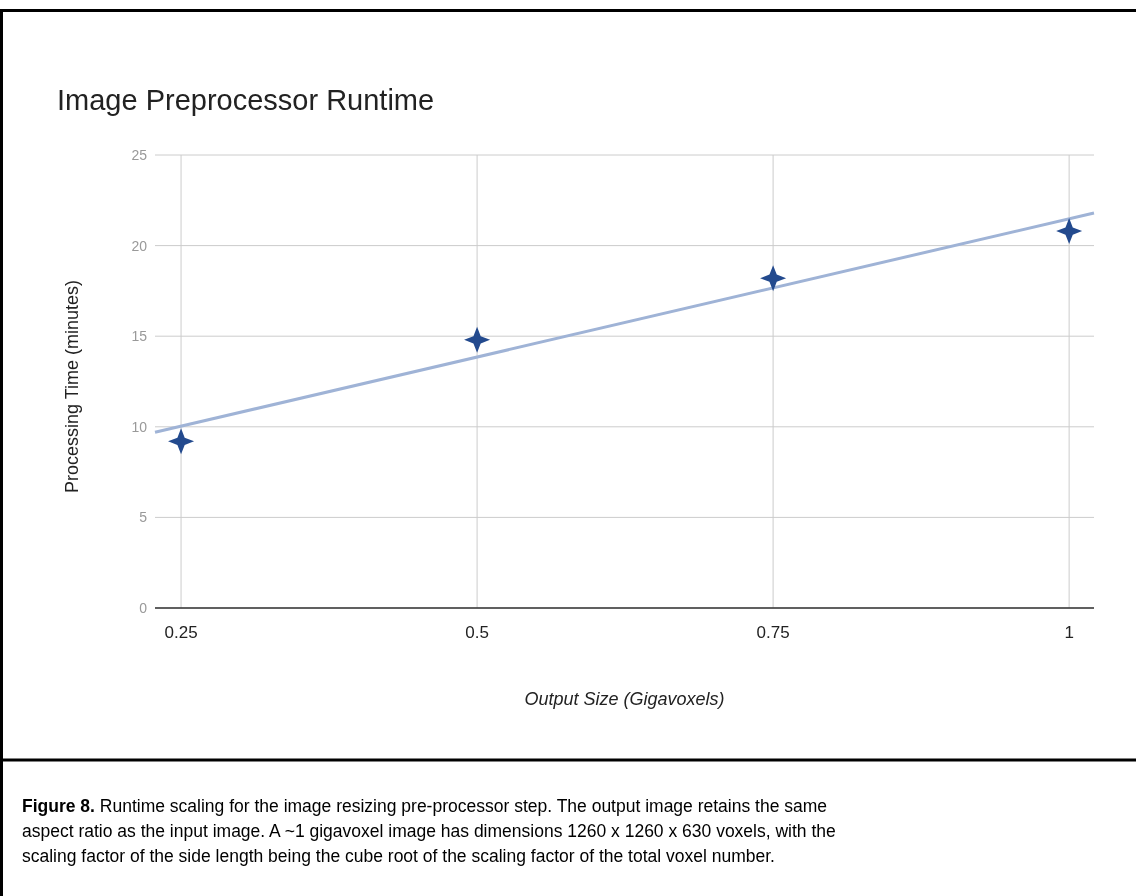 Image resolution: width=1136 pixels, height=896 pixels. Describe the element at coordinates (773, 632) in the screenshot. I see `x-tick-label: 0.75` at that location.